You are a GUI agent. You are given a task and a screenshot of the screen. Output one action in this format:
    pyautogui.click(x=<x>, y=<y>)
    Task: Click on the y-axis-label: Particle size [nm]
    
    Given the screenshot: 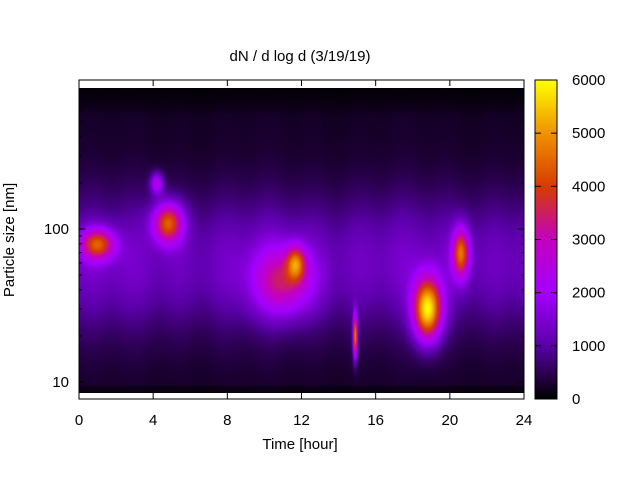 What is the action you would take?
    pyautogui.click(x=9, y=240)
    